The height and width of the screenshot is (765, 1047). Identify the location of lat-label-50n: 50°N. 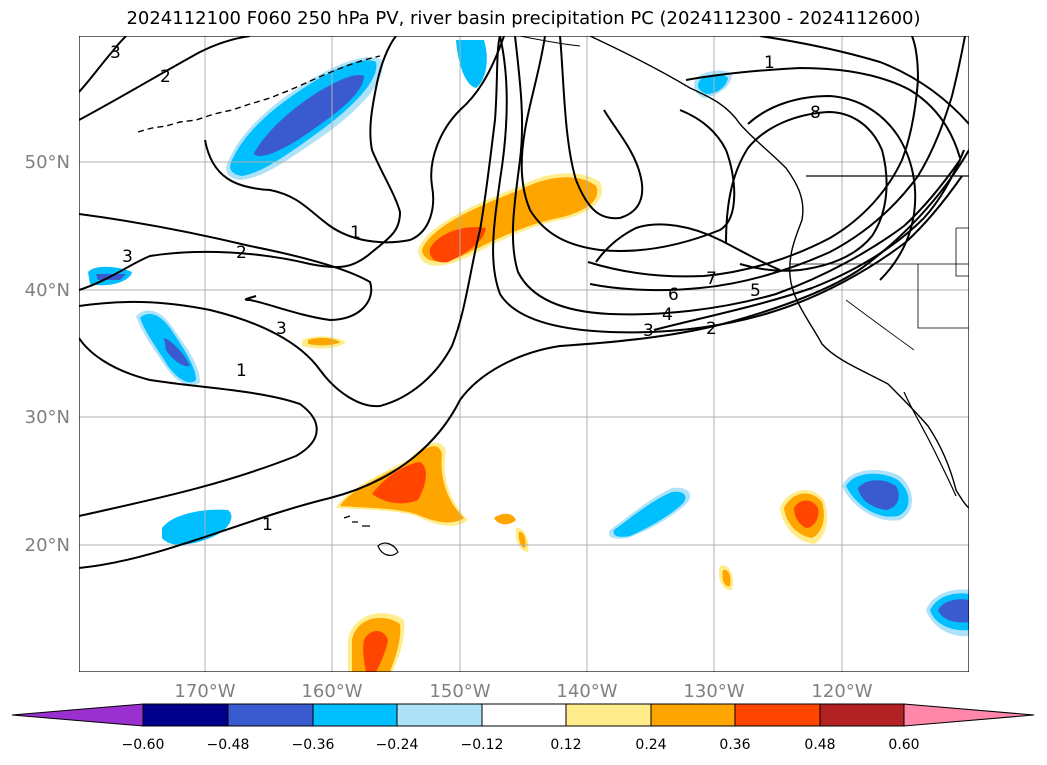
(47, 162).